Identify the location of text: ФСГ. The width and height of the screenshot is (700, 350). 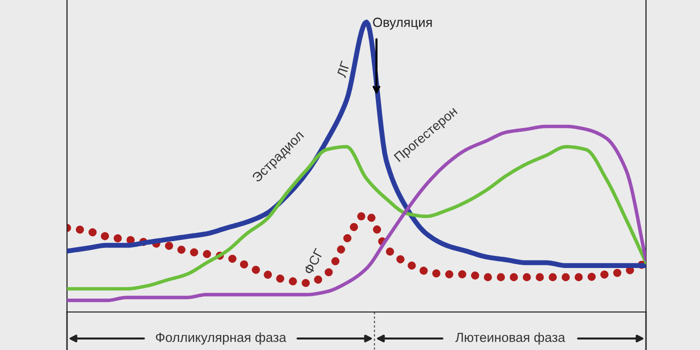
(314, 261).